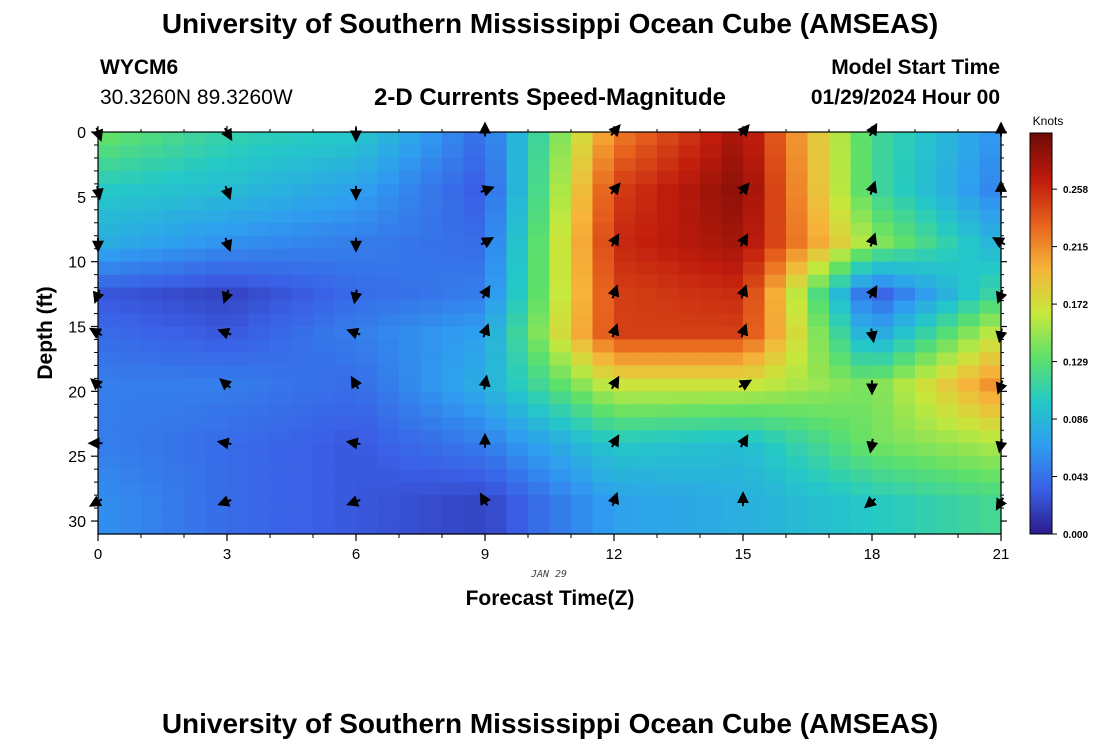  I want to click on x-tick-label: 6, so click(356, 554).